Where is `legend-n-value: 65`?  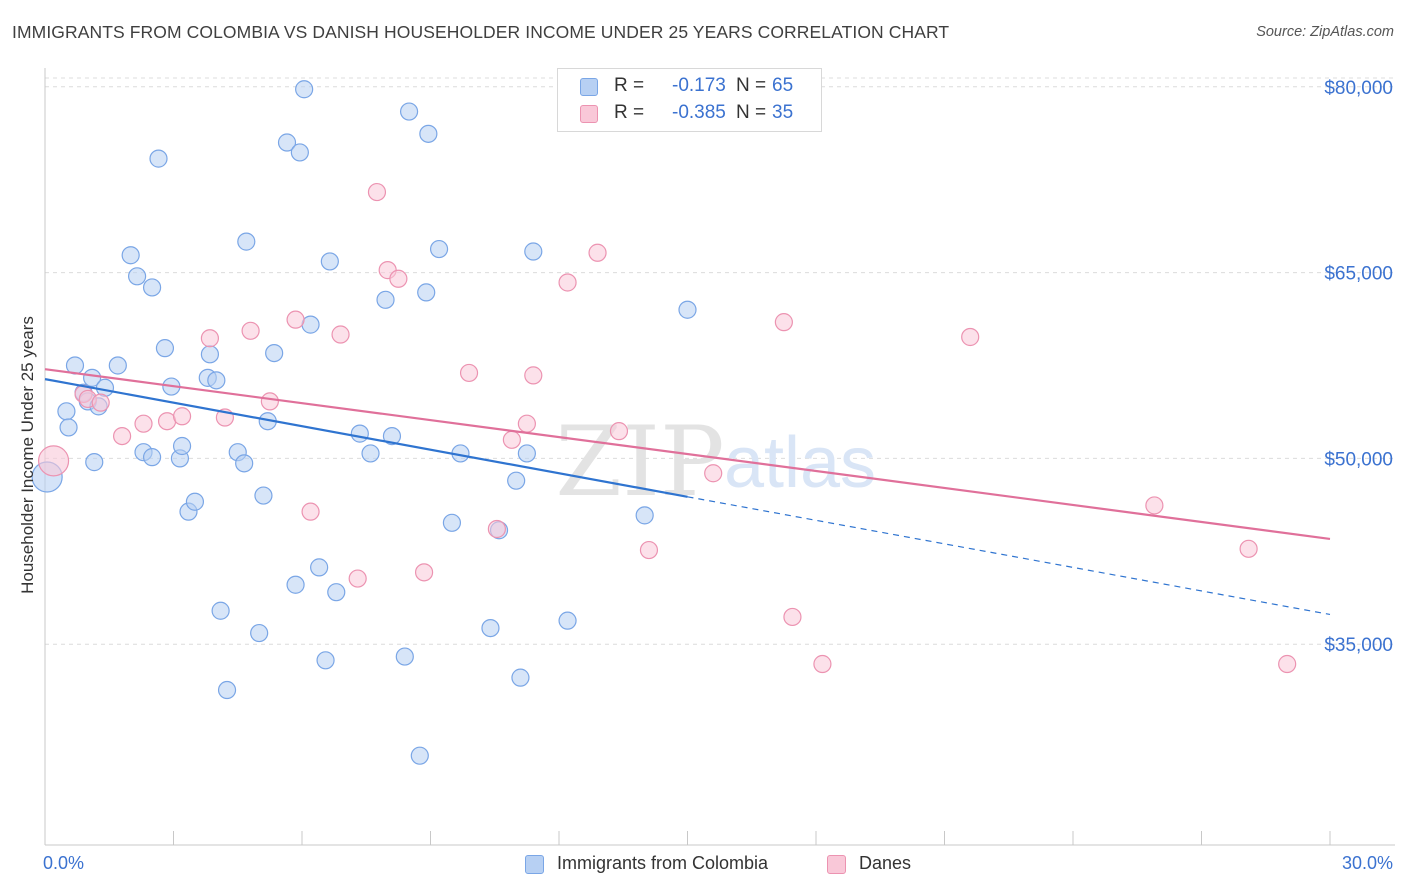
legend-n-value: 65 is located at coordinates (783, 85).